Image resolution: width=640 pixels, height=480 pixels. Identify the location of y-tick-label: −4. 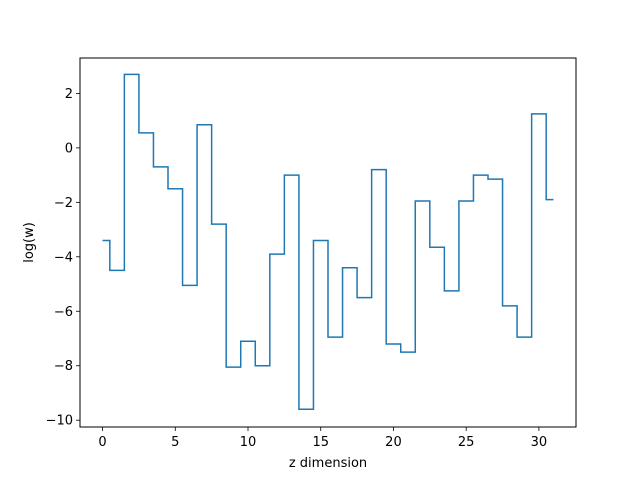
(63, 257).